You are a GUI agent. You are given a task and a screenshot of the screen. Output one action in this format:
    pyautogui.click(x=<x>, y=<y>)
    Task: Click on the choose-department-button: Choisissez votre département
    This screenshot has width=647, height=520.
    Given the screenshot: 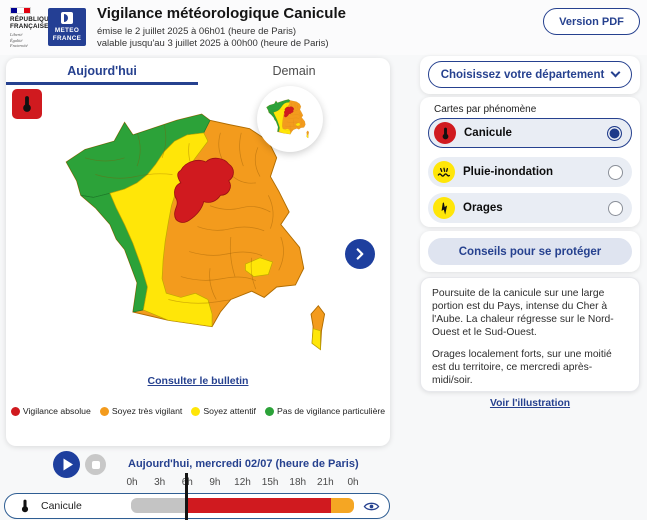 What is the action you would take?
    pyautogui.click(x=530, y=74)
    